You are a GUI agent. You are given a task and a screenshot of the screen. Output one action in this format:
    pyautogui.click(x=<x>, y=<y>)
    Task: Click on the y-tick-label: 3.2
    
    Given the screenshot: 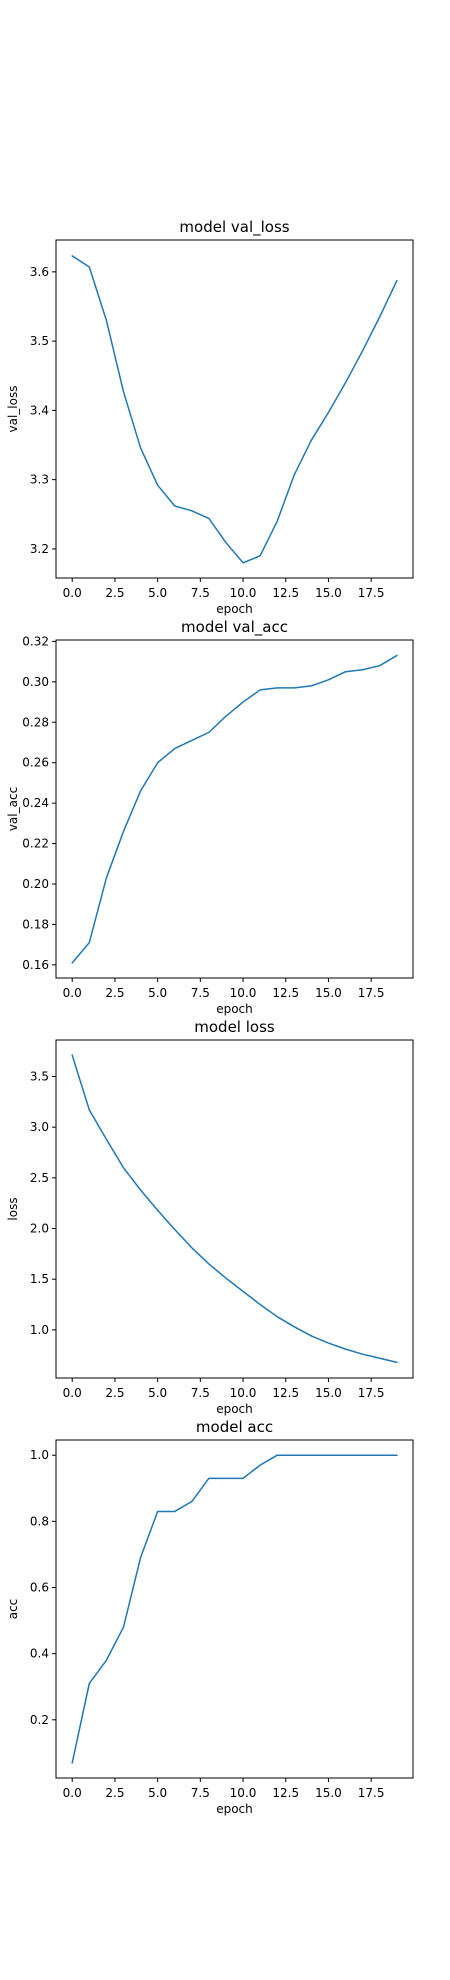 What is the action you would take?
    pyautogui.click(x=39, y=549)
    